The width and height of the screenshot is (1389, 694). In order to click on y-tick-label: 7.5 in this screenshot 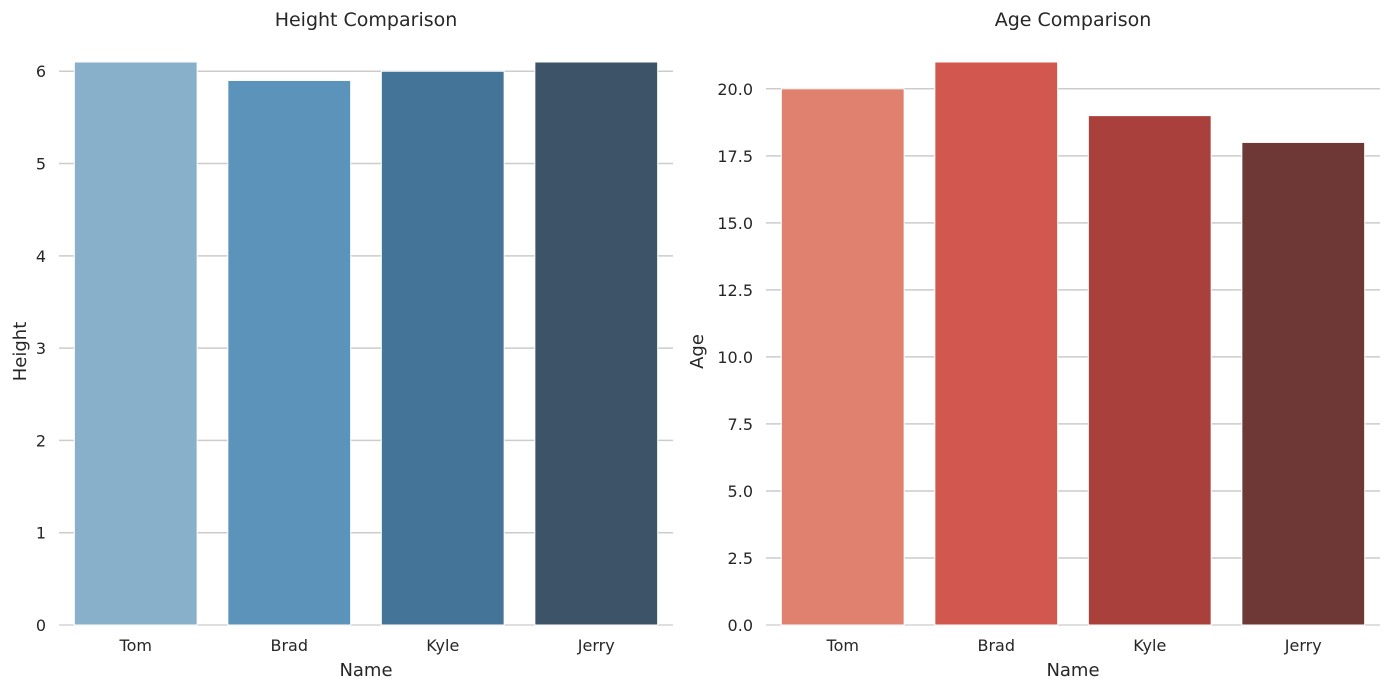, I will do `click(740, 424)`.